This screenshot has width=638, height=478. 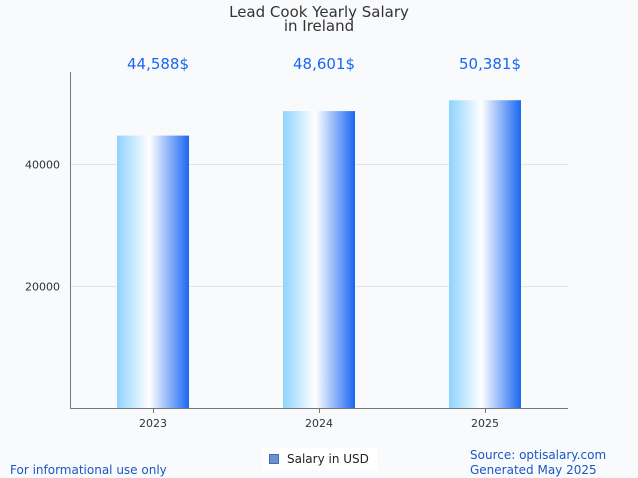 I want to click on bar-2024, so click(x=319, y=259).